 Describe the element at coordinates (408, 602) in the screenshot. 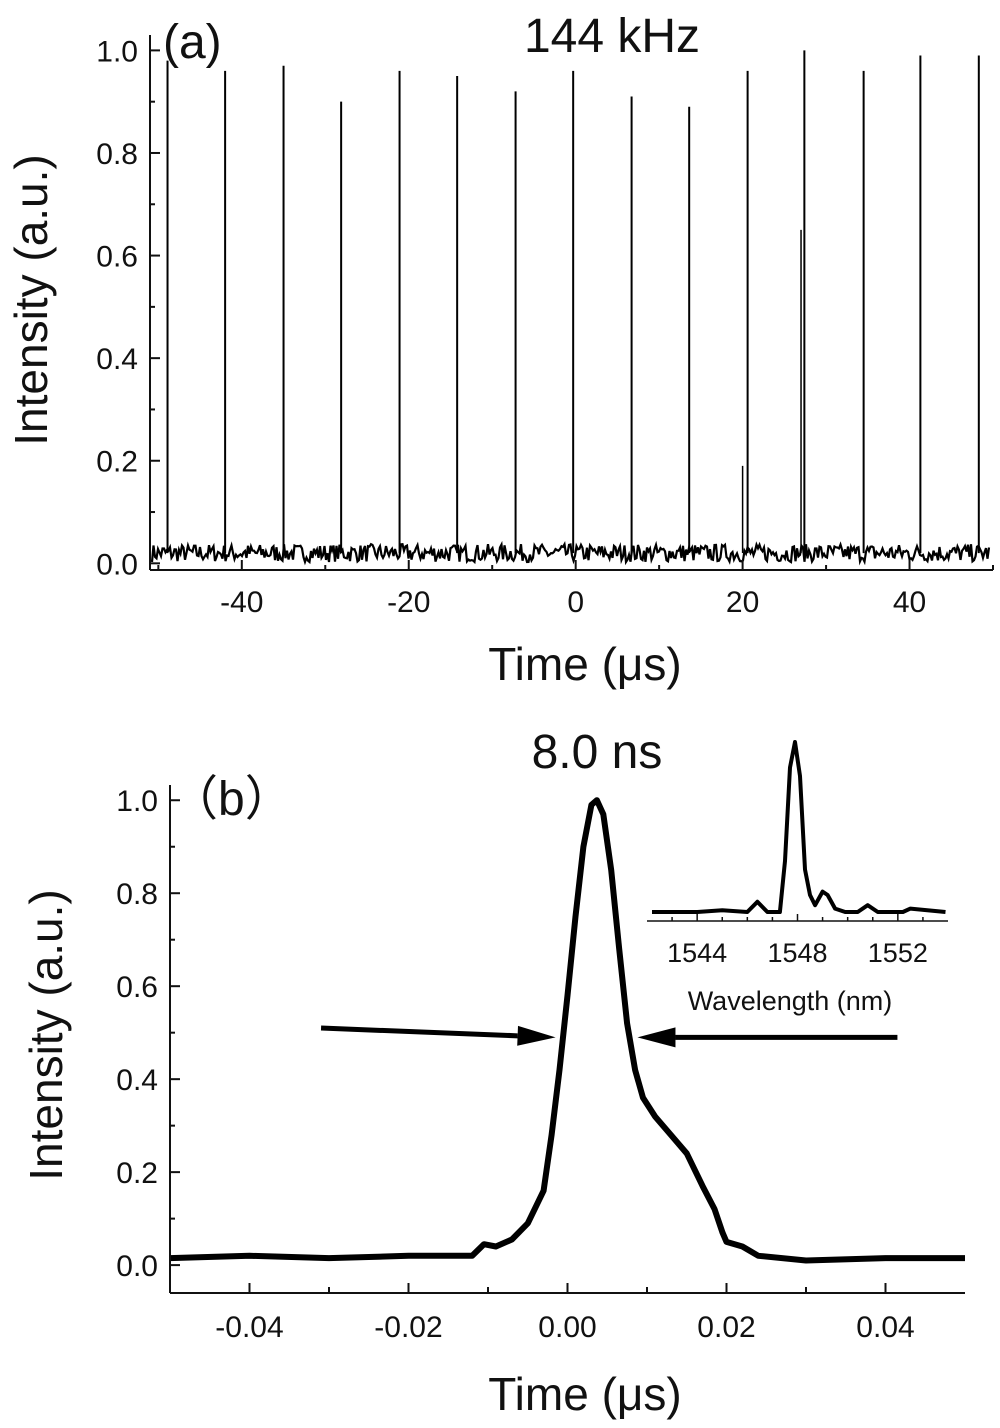

I see `x-tick-label: -20` at that location.